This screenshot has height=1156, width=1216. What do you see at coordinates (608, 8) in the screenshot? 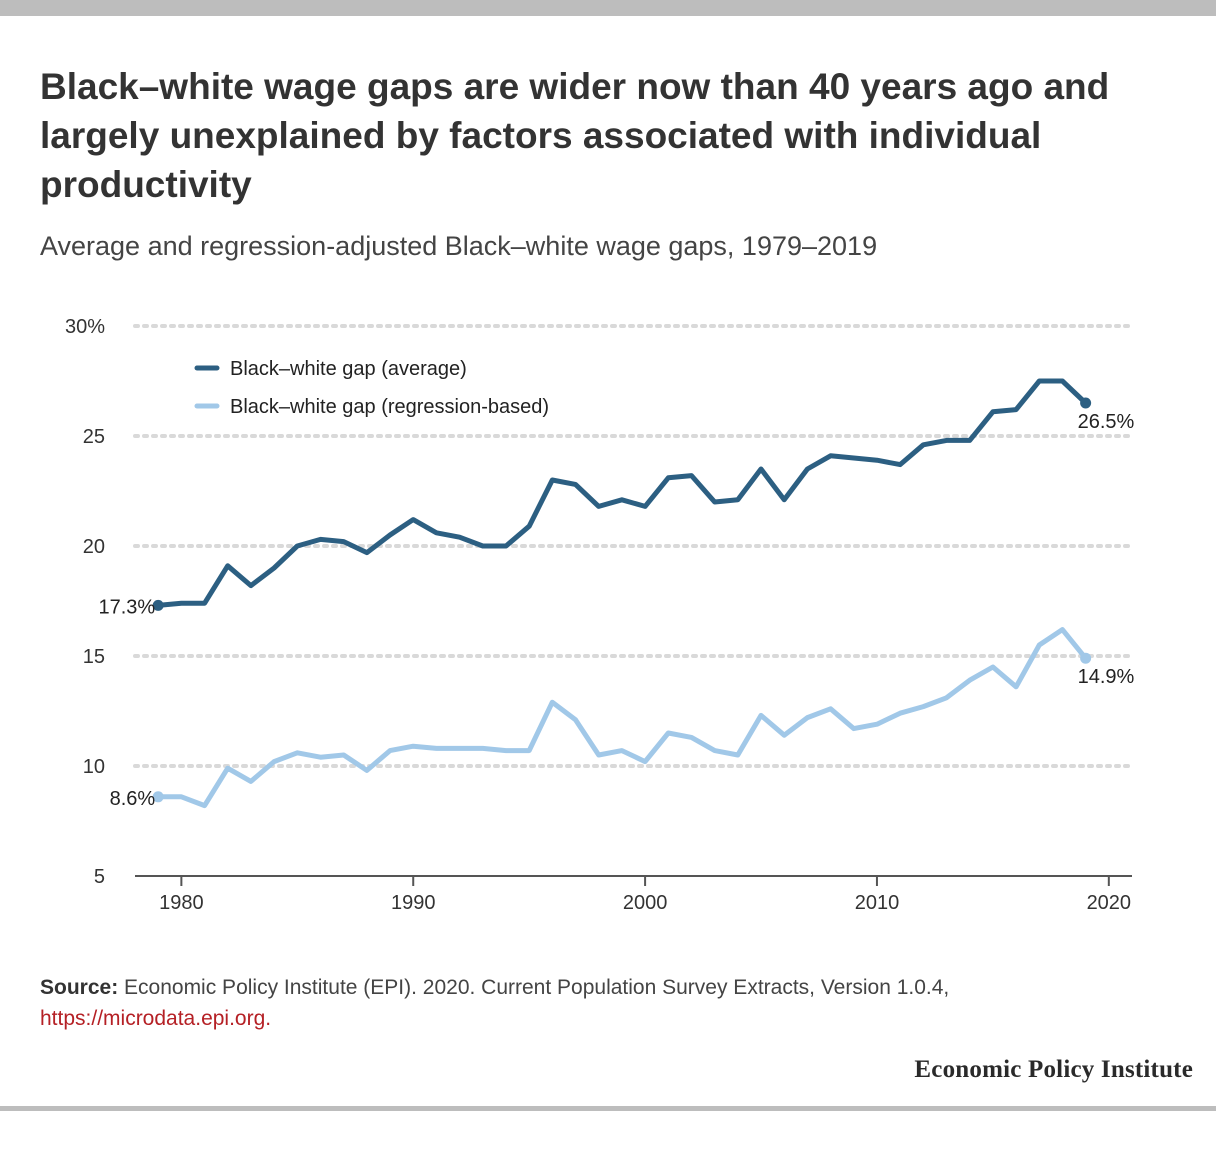
I see `top-border` at bounding box center [608, 8].